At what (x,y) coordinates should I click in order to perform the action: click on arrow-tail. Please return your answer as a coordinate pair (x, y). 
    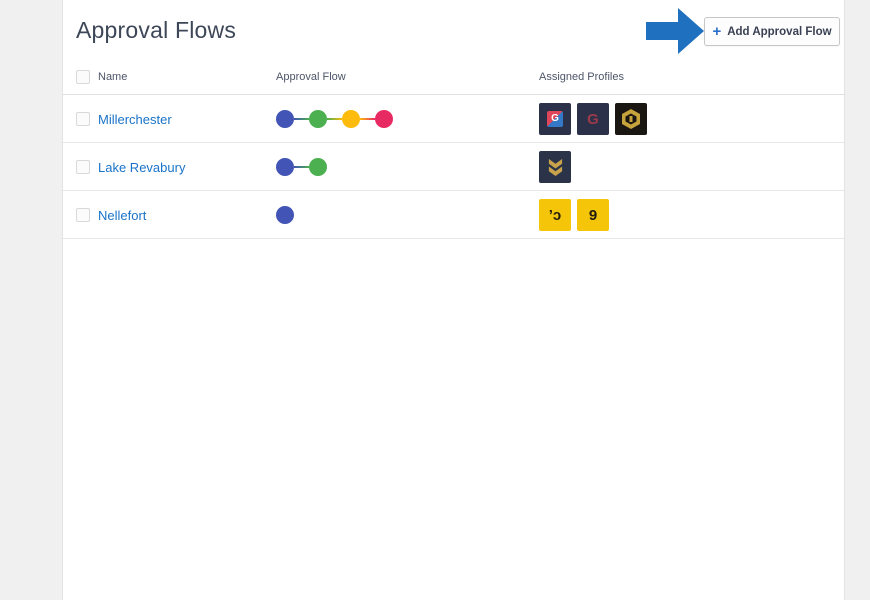
    Looking at the image, I should click on (662, 31).